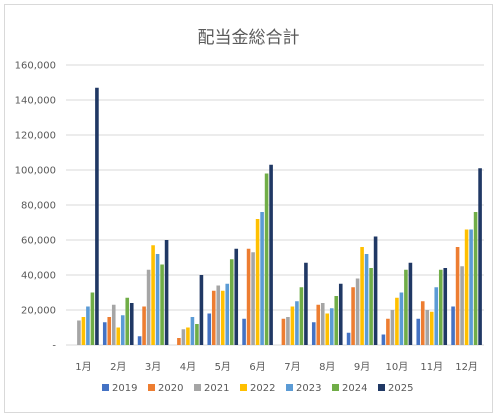  Describe the element at coordinates (466, 367) in the screenshot. I see `x-tick-label: 12月` at that location.